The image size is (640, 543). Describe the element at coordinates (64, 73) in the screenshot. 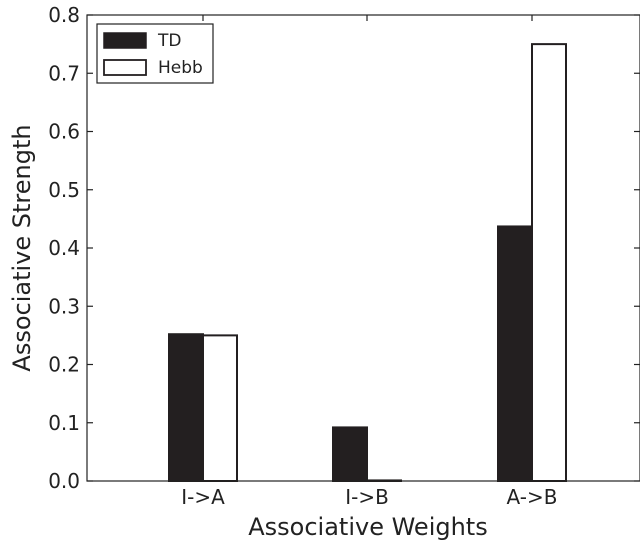

I see `y-tick-label: 0.7` at that location.